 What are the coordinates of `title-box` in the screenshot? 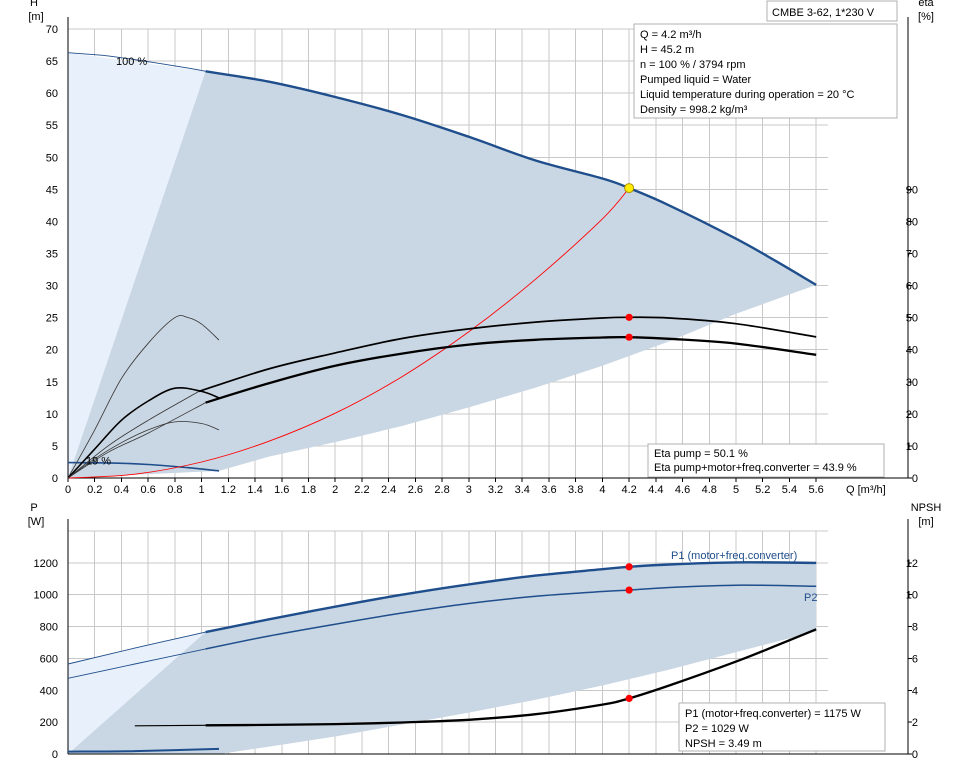 It's located at (832, 11).